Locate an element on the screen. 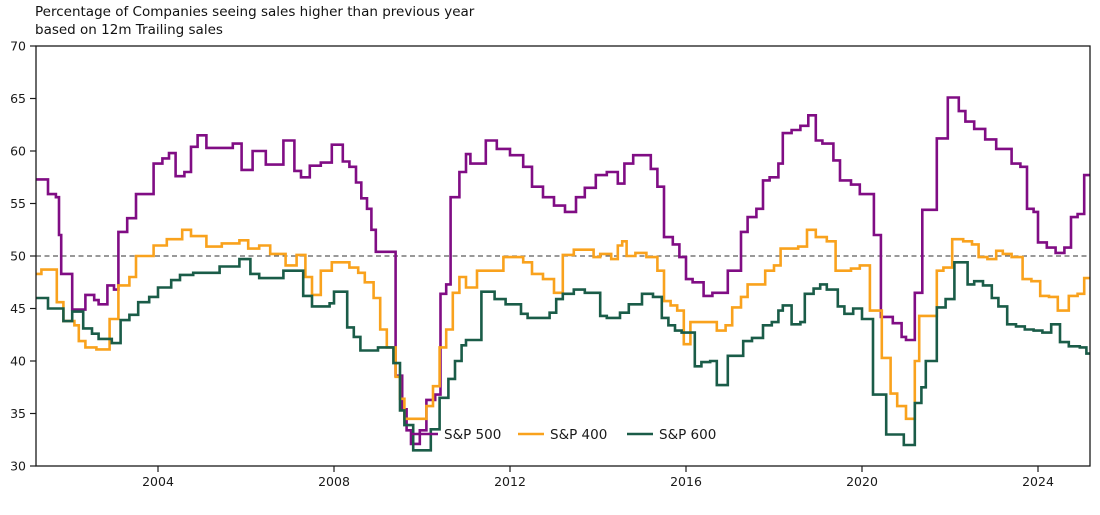 This screenshot has width=1100, height=515. chart-title-line2: based on 12m Trailing sales is located at coordinates (129, 30).